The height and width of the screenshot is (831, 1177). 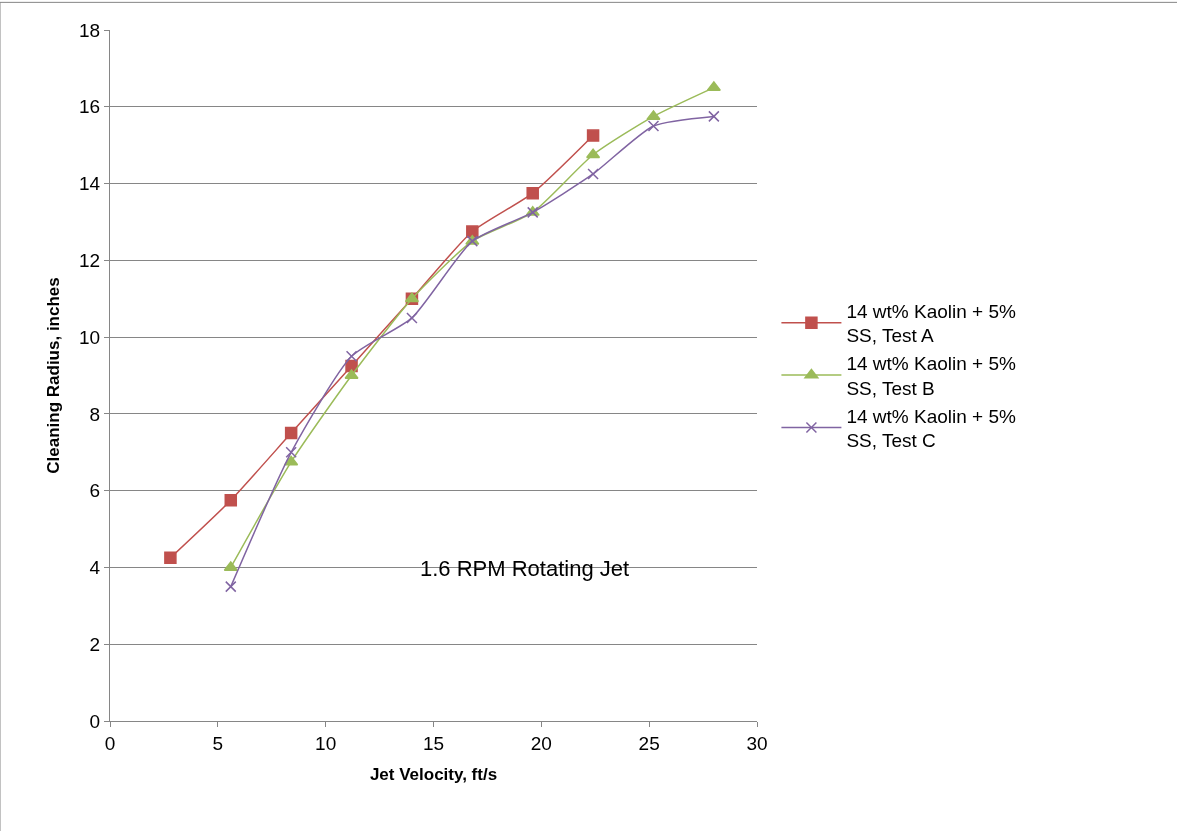 What do you see at coordinates (53, 375) in the screenshot?
I see `y-axis-title: Cleaning Radius, inches` at bounding box center [53, 375].